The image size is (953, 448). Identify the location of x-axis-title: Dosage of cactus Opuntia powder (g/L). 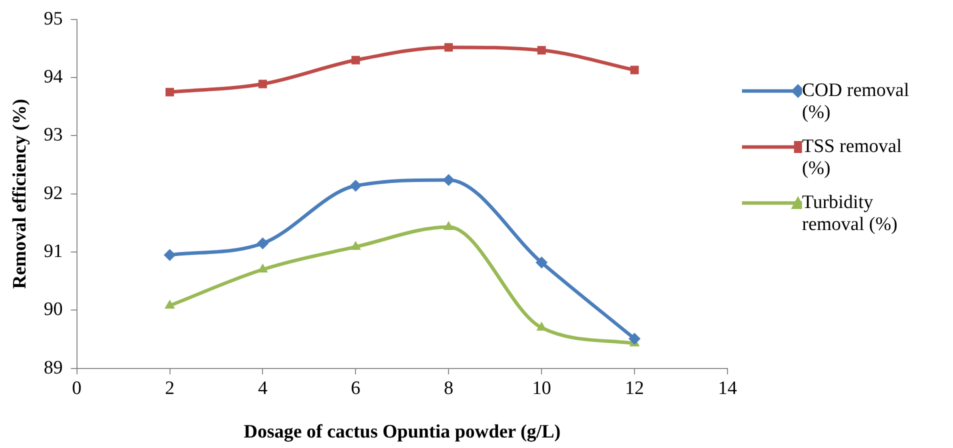
(402, 432).